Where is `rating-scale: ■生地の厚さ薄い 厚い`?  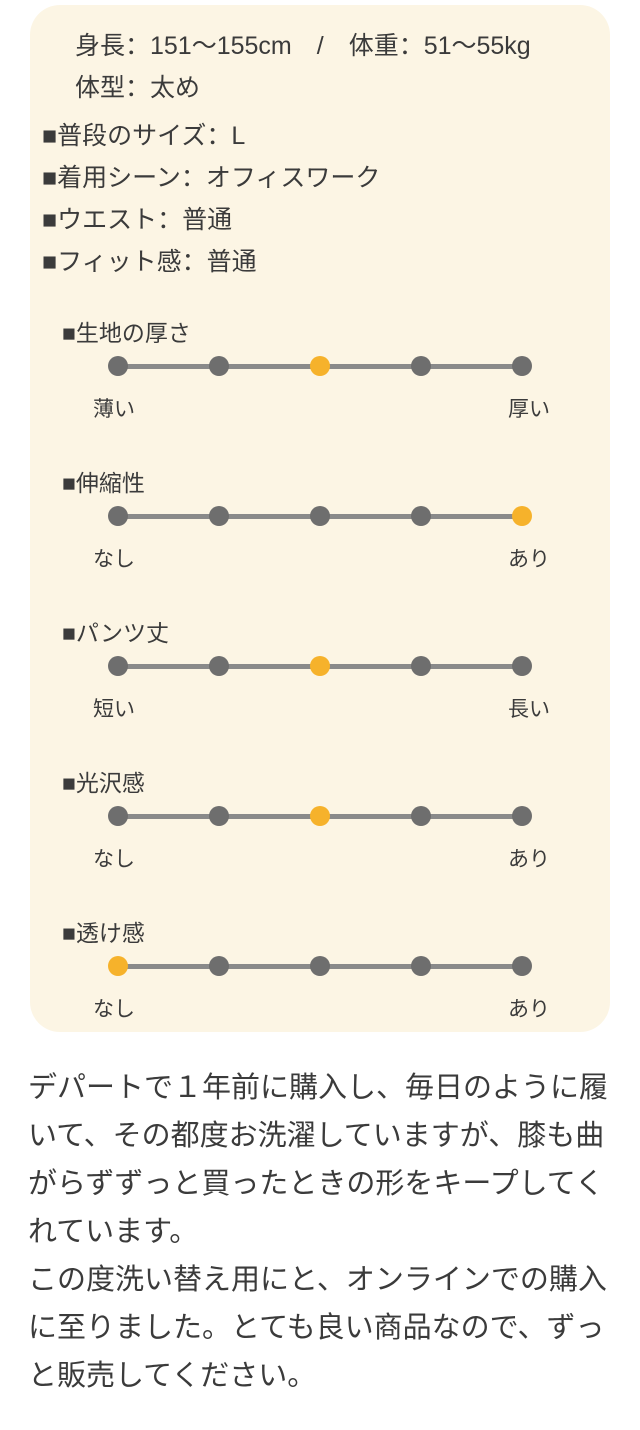
rating-scale: ■生地の厚さ薄い 厚い is located at coordinates (320, 371).